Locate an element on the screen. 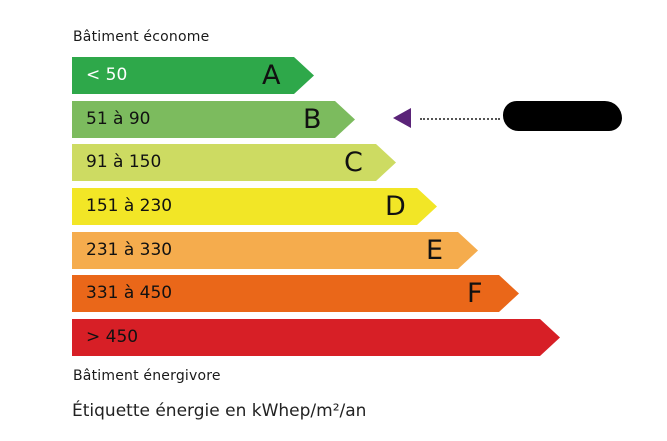 The image size is (667, 441). rating-pointer-icon is located at coordinates (402, 118).